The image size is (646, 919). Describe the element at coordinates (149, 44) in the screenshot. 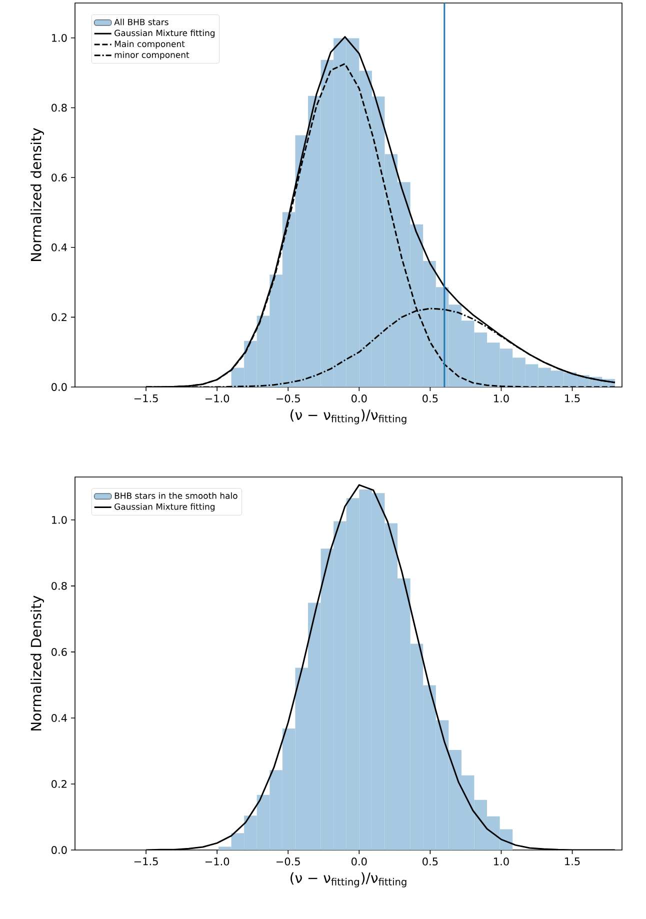

I see `legend-label: Main component` at that location.